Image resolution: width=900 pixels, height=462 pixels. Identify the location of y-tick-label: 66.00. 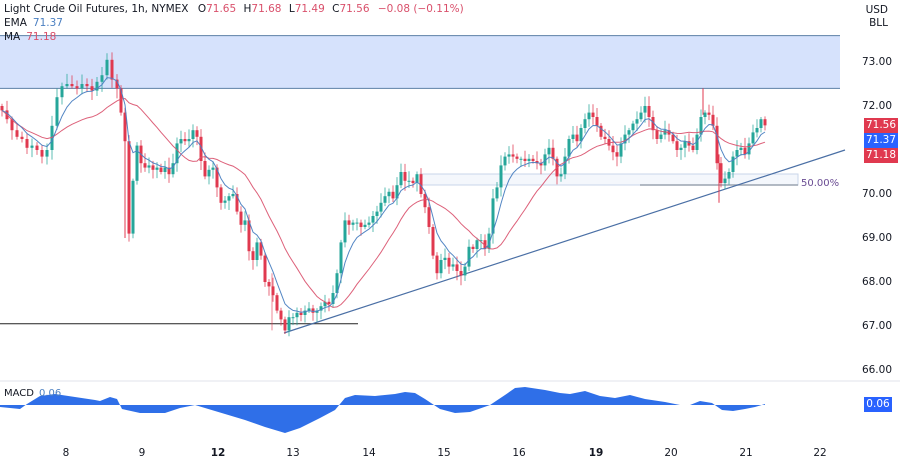
(876, 370).